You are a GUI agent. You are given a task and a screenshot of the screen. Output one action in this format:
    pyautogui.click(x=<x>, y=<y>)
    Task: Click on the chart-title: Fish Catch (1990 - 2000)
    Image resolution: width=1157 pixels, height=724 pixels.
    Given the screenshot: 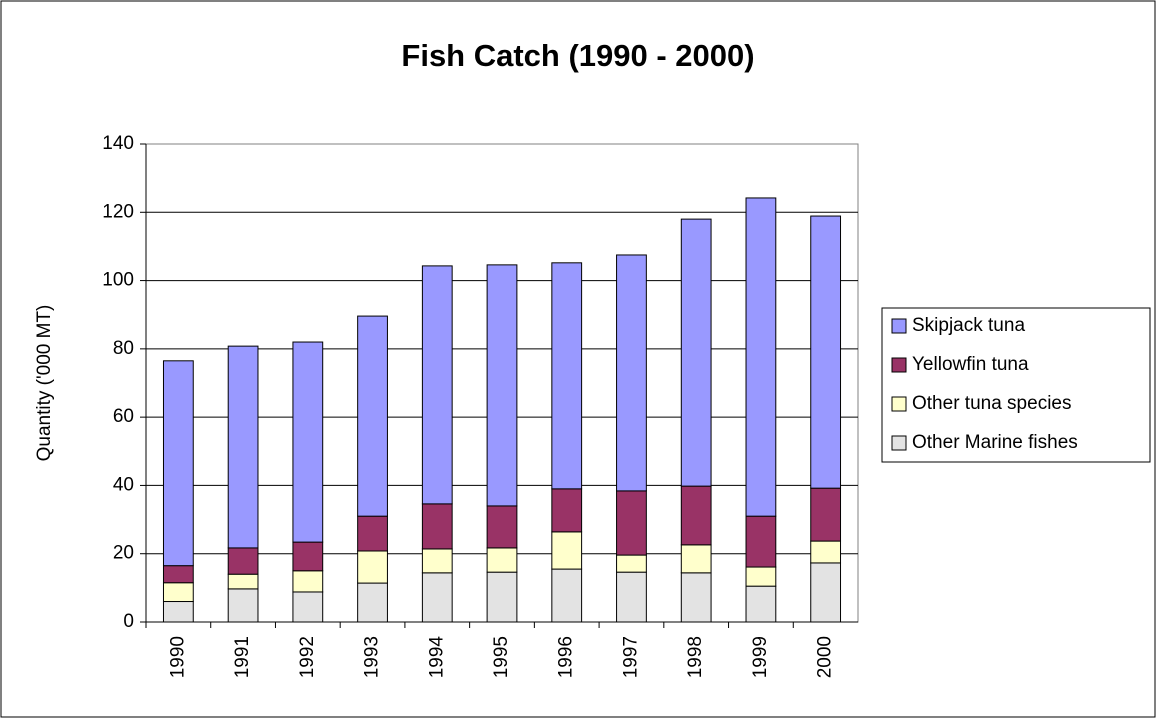 What is the action you would take?
    pyautogui.click(x=577, y=55)
    